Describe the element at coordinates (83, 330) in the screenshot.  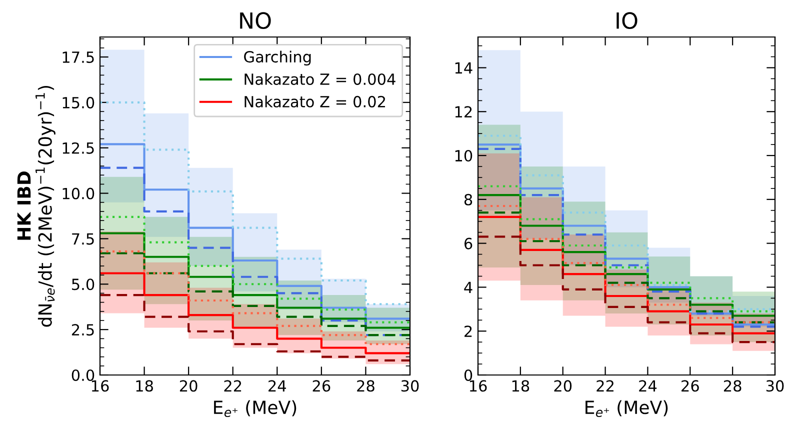
I see `y-tick-label: 2.5` at that location.